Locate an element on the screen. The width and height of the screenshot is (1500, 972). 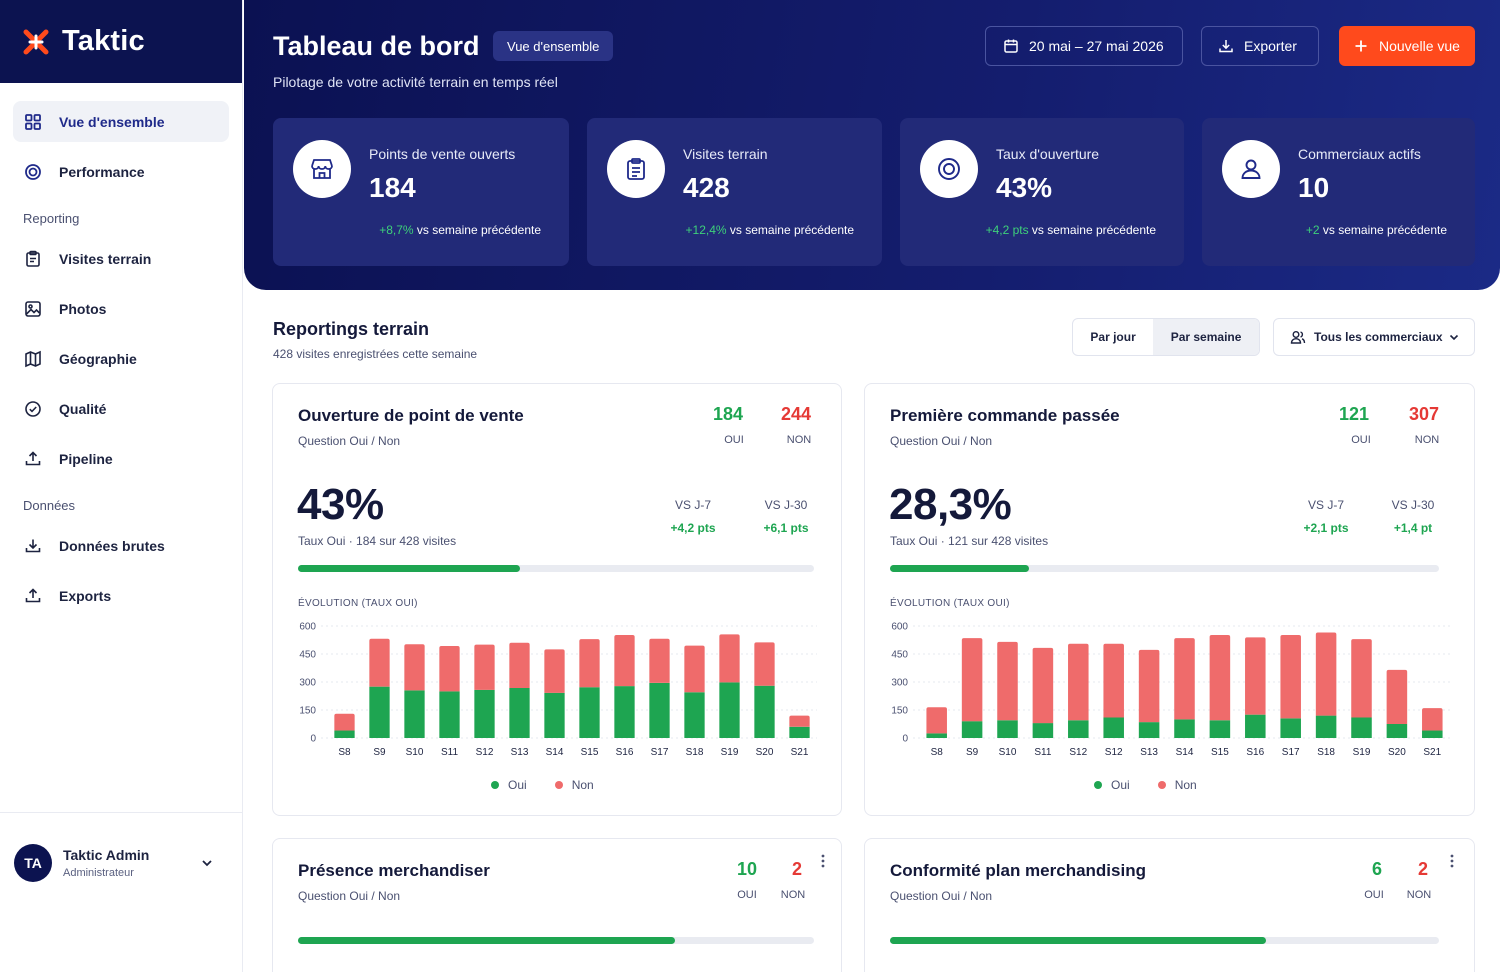
section-subtitle: 428 visites enregistrées cette semaine is located at coordinates (375, 354).